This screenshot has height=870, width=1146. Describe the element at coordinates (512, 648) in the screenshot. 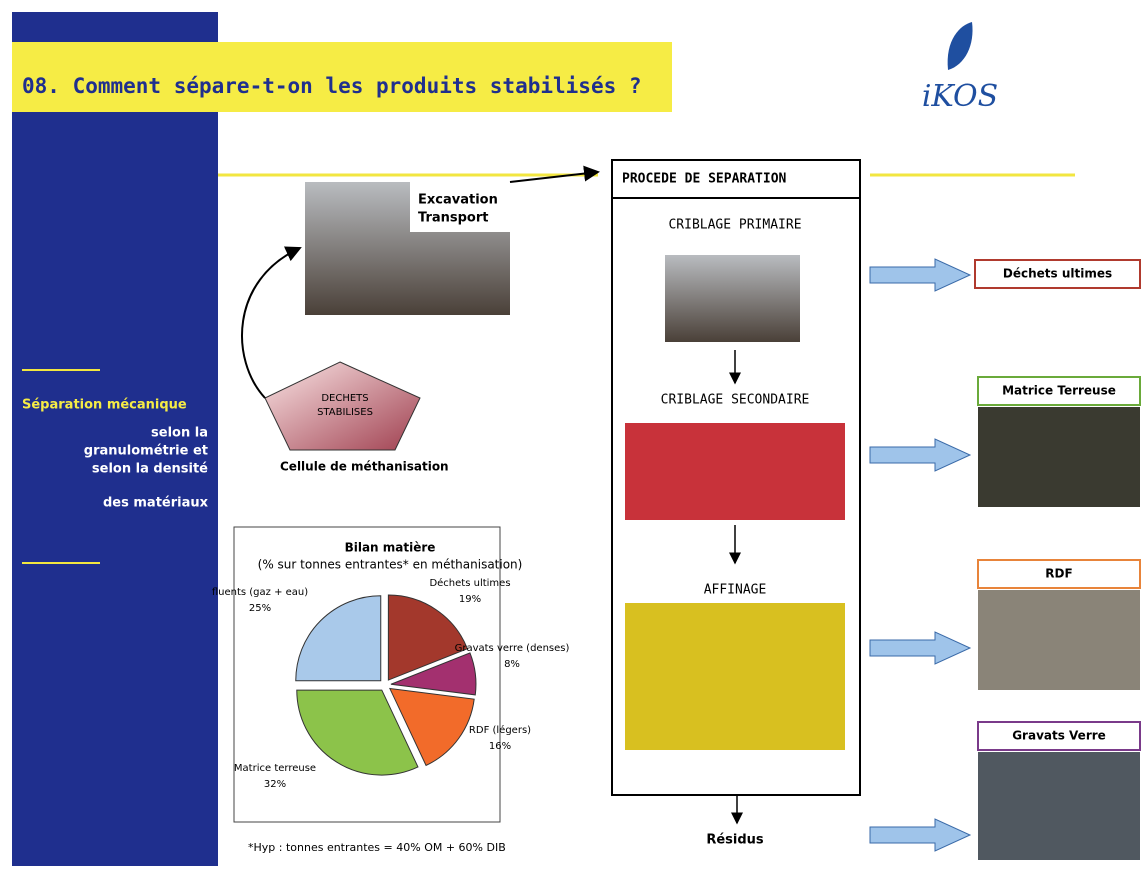

I see `pie-label: Gravats verre (denses)` at that location.